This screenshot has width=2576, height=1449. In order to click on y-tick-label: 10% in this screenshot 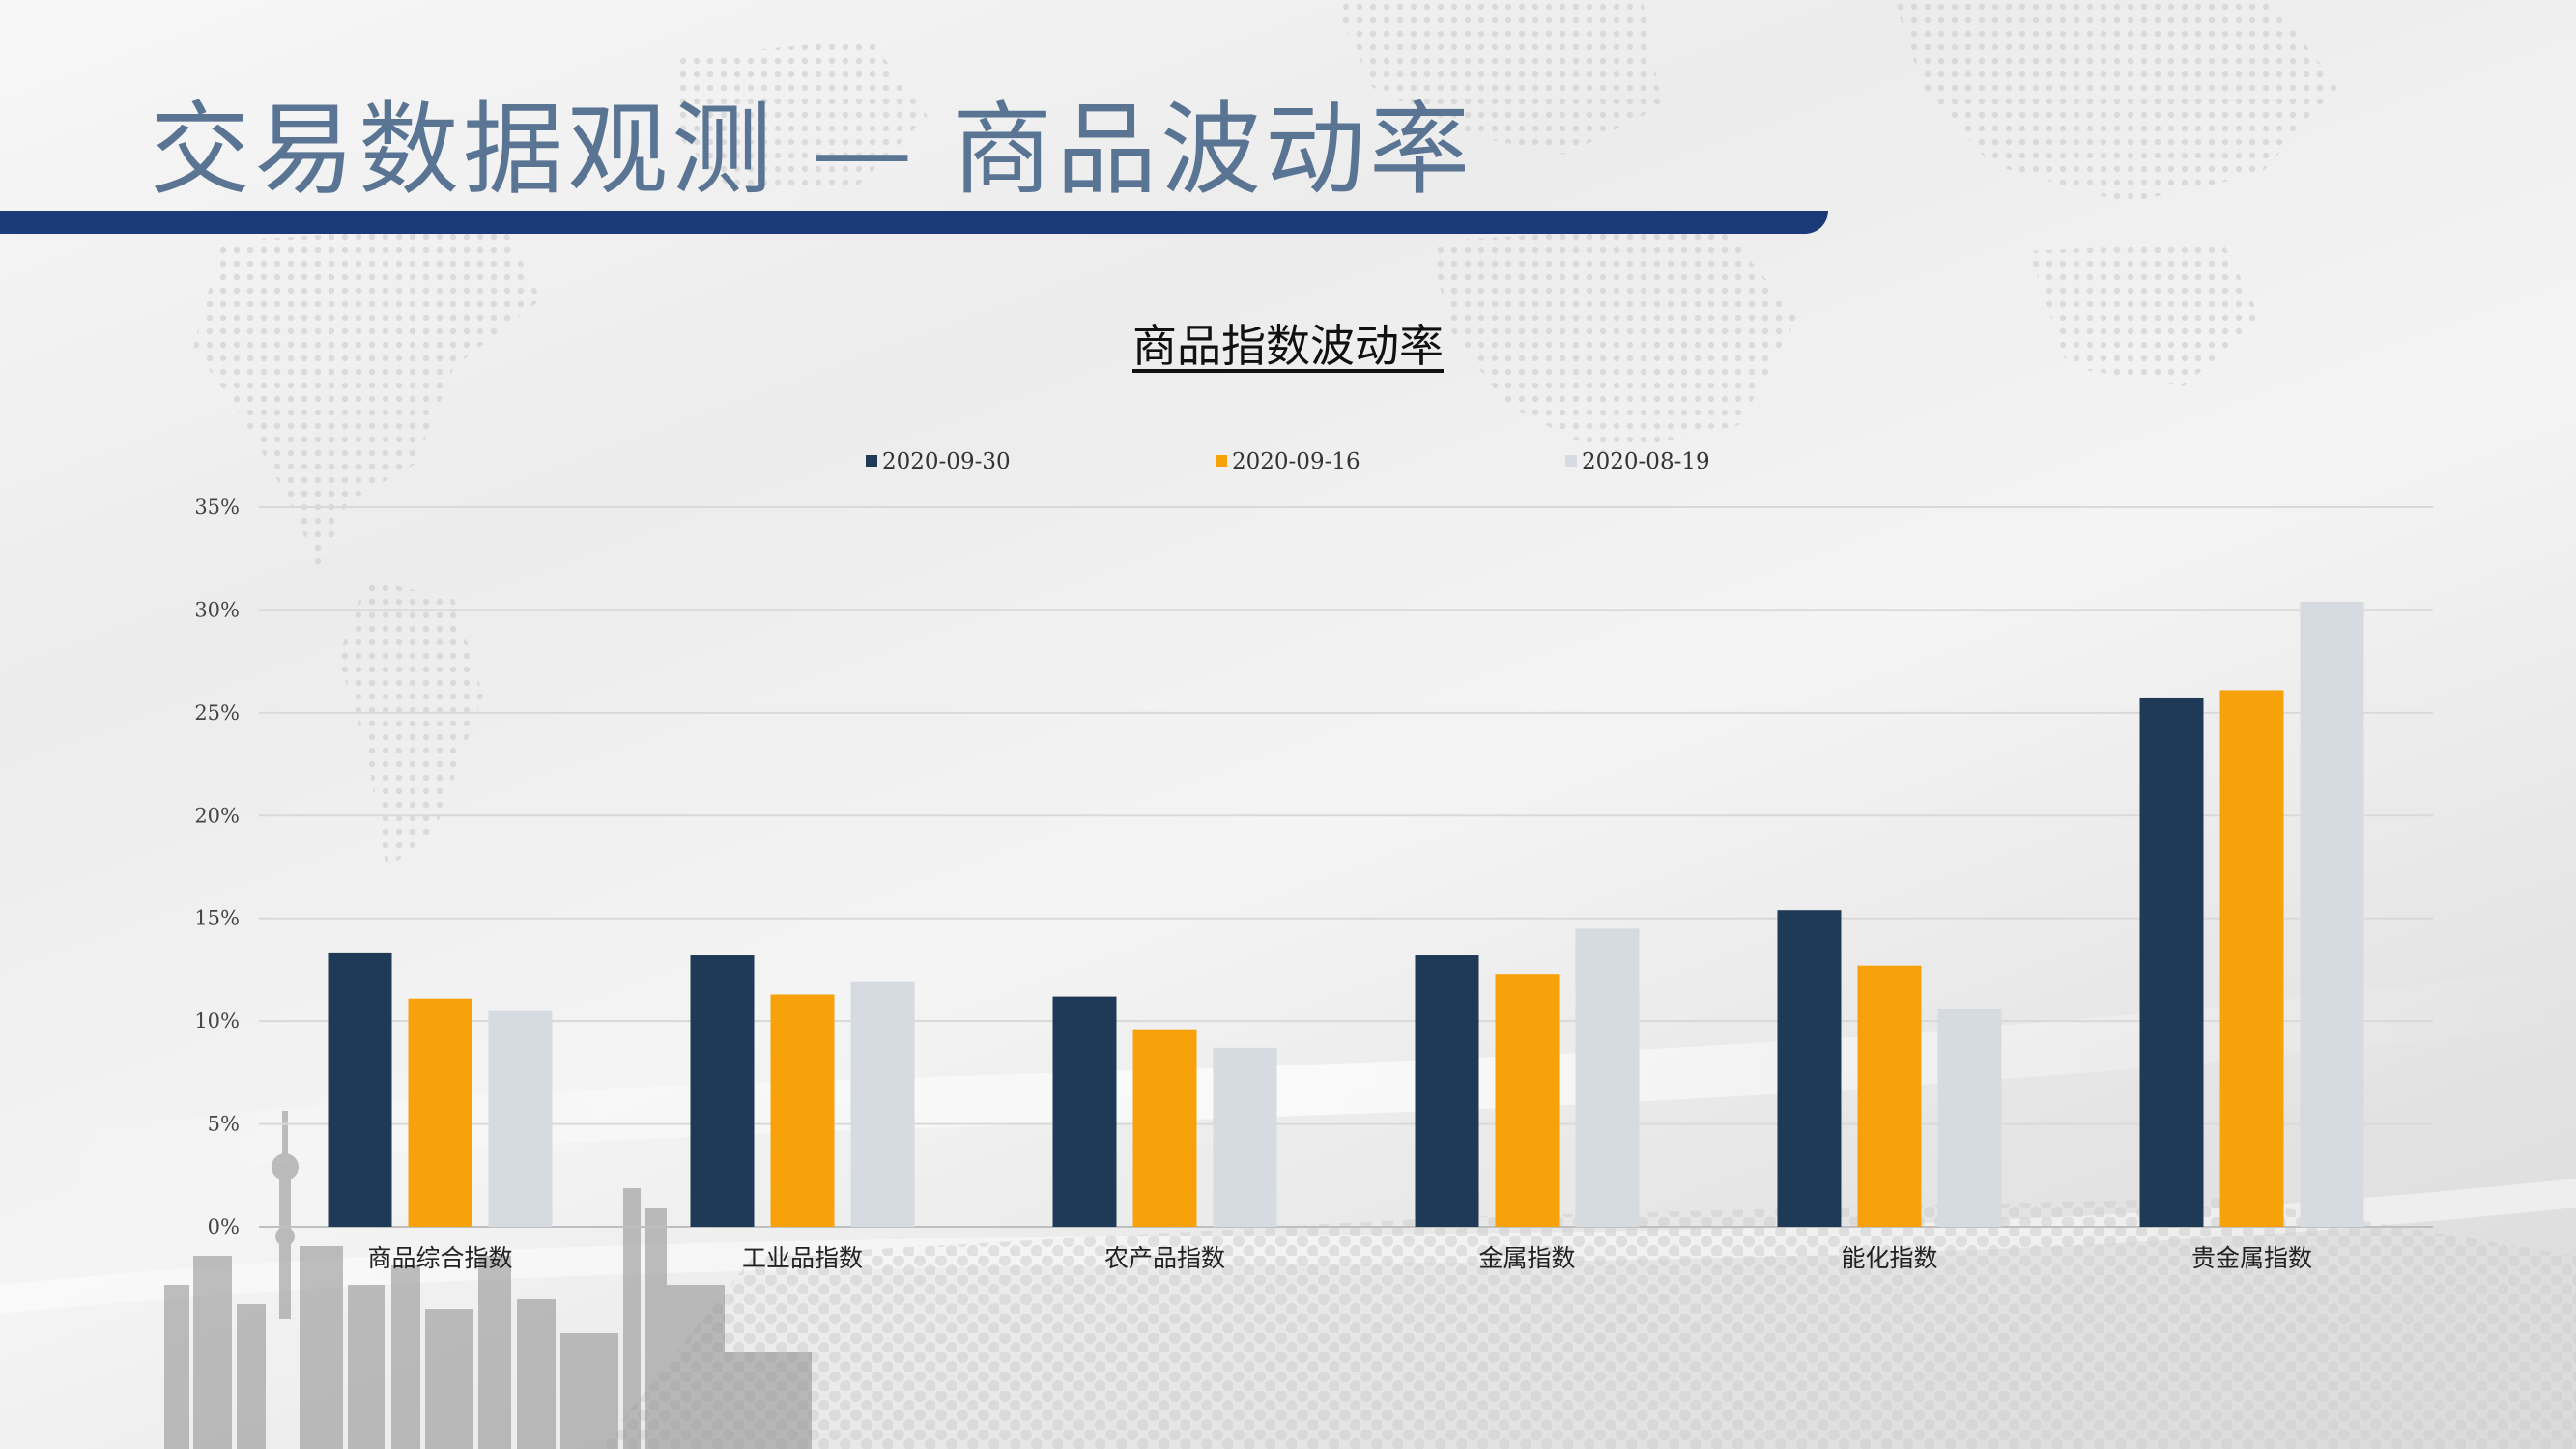, I will do `click(217, 1021)`.